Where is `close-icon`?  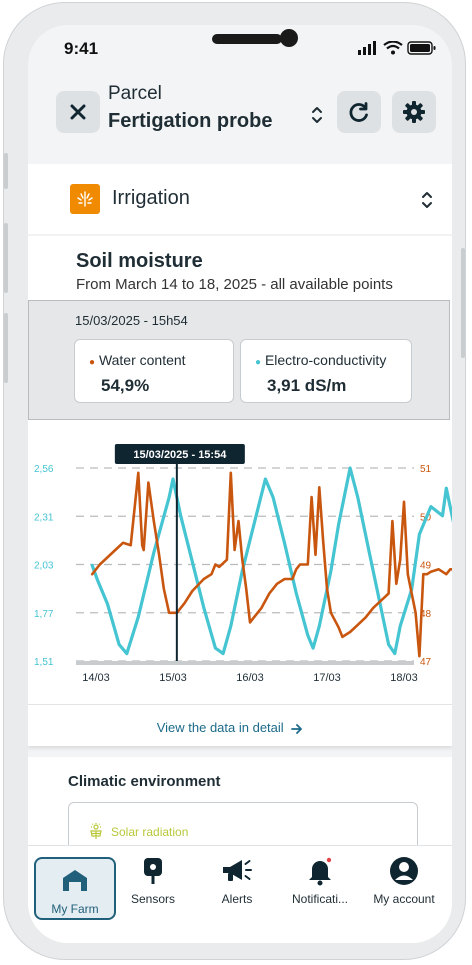
close-icon is located at coordinates (78, 112).